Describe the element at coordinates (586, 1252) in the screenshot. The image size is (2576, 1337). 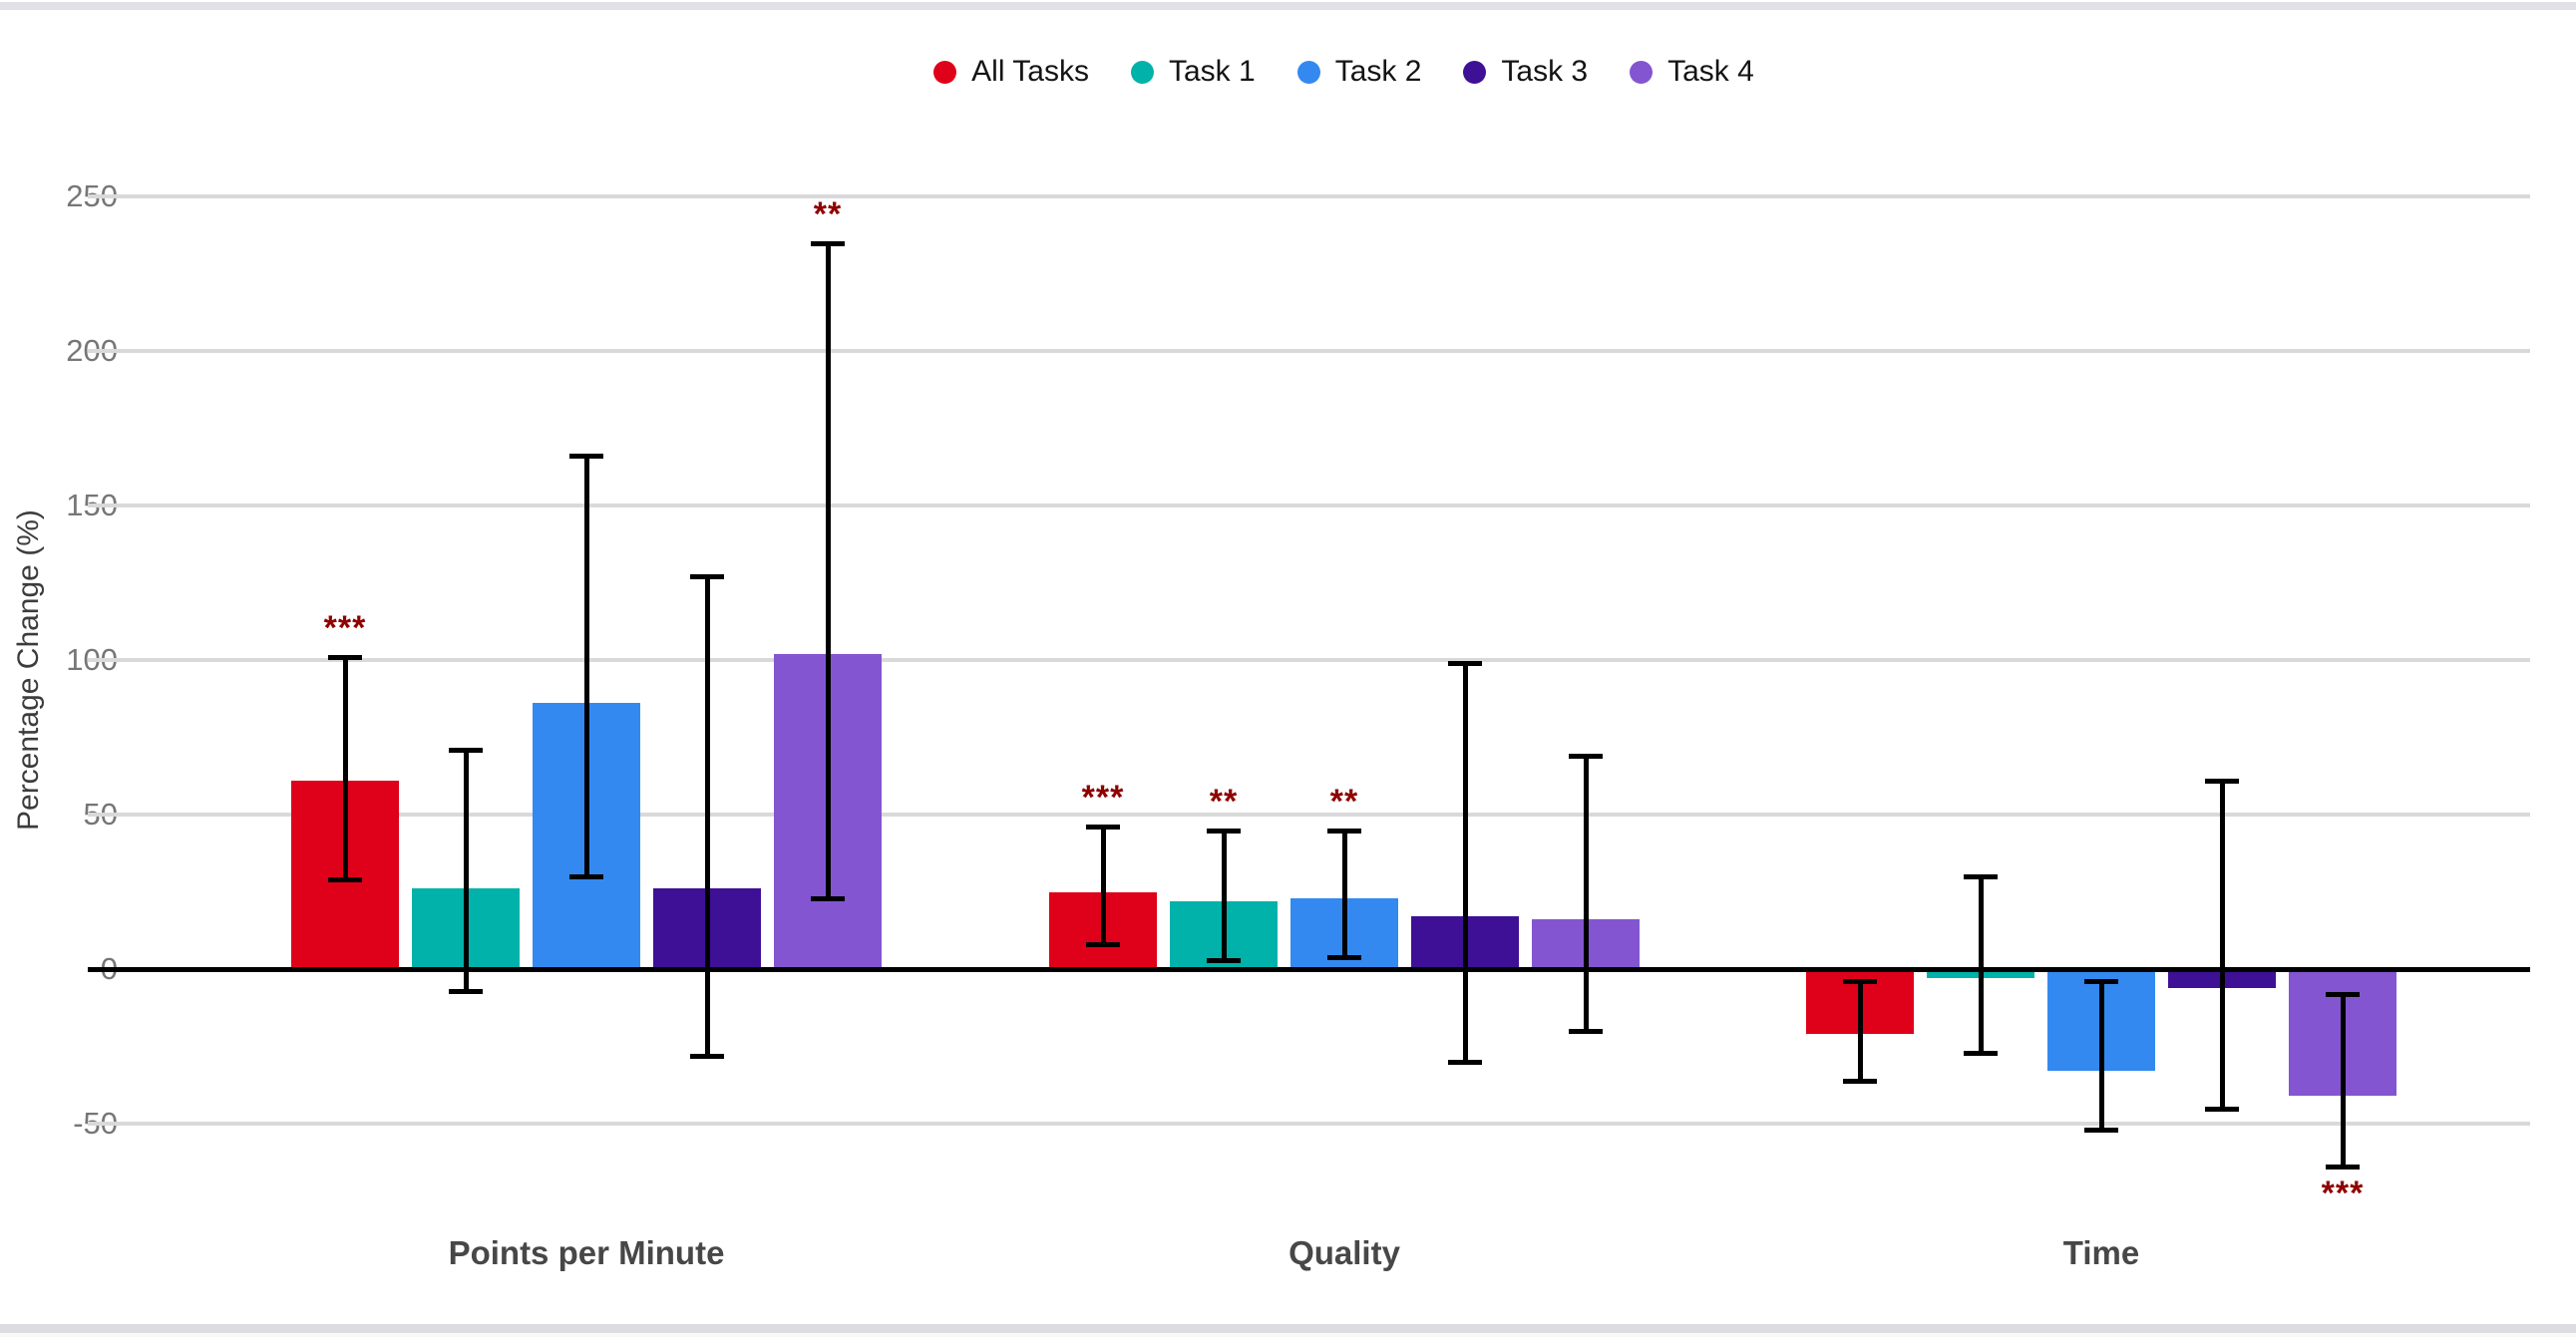
I see `category-label-points-per-minute: Points per Minute` at that location.